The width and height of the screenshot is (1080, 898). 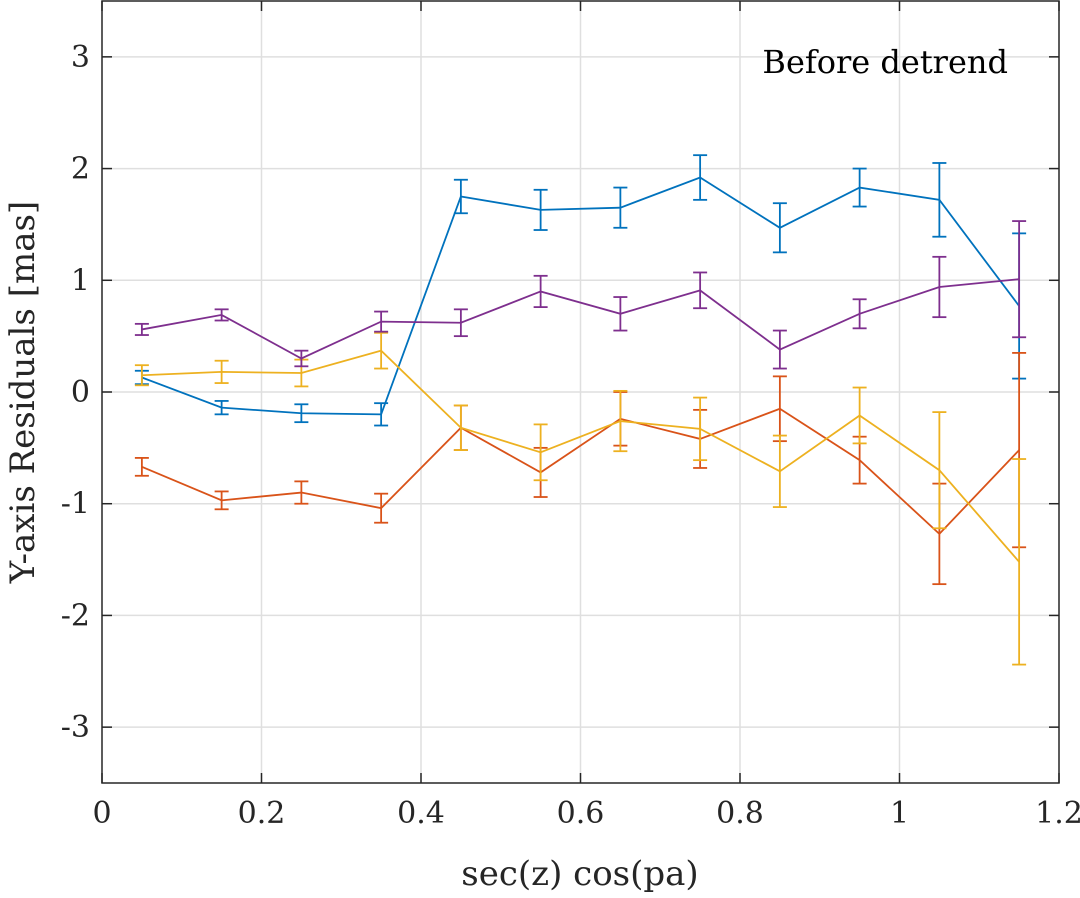 What do you see at coordinates (579, 874) in the screenshot?
I see `x-axis-label: sec(z) cos(pa)` at bounding box center [579, 874].